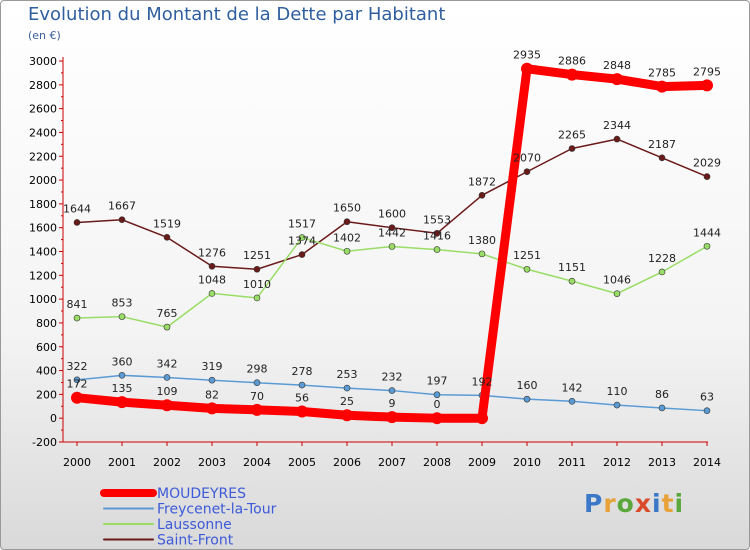 The height and width of the screenshot is (550, 750). What do you see at coordinates (707, 71) in the screenshot?
I see `data-label: 2795` at bounding box center [707, 71].